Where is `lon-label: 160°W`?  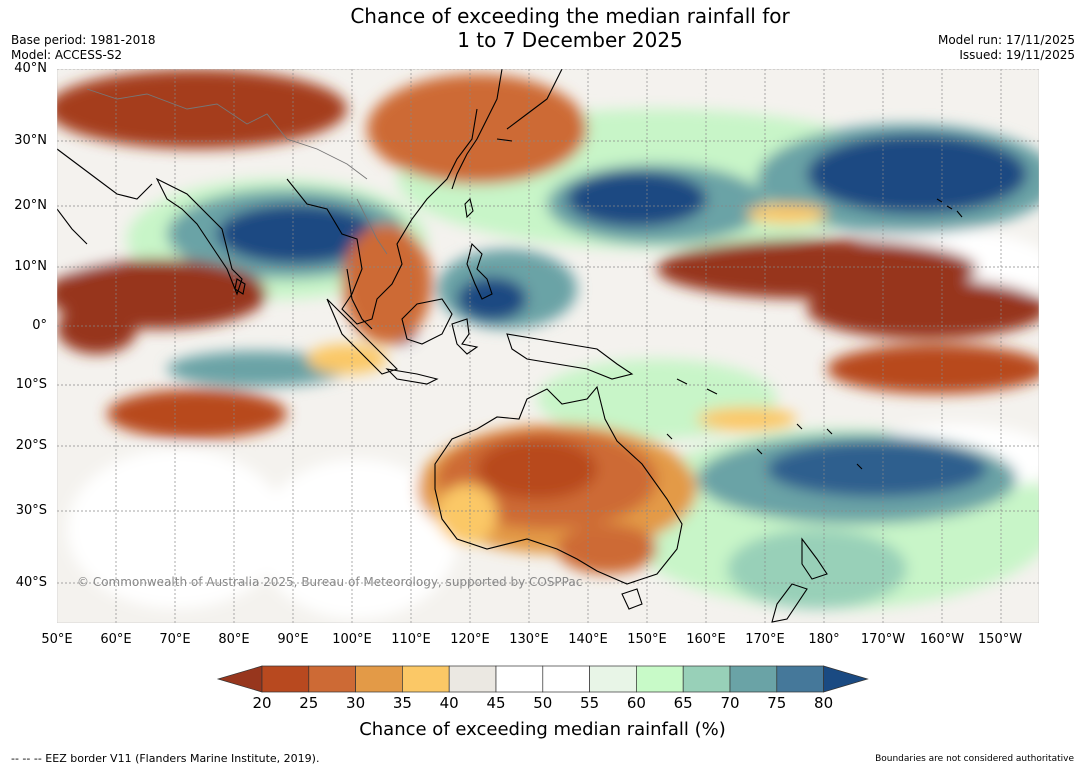
lon-label: 160°W is located at coordinates (942, 639).